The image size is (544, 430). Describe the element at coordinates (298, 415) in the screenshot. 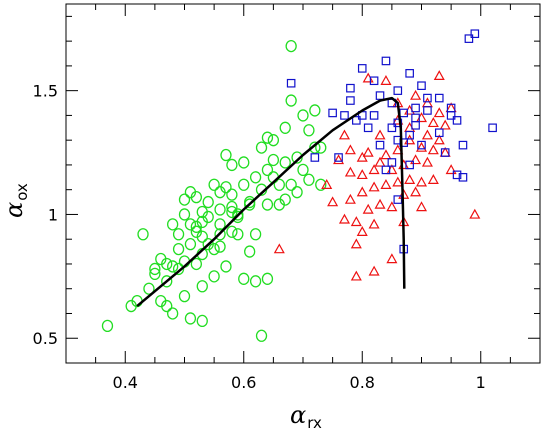

I see `x-axis-title-main: α` at that location.